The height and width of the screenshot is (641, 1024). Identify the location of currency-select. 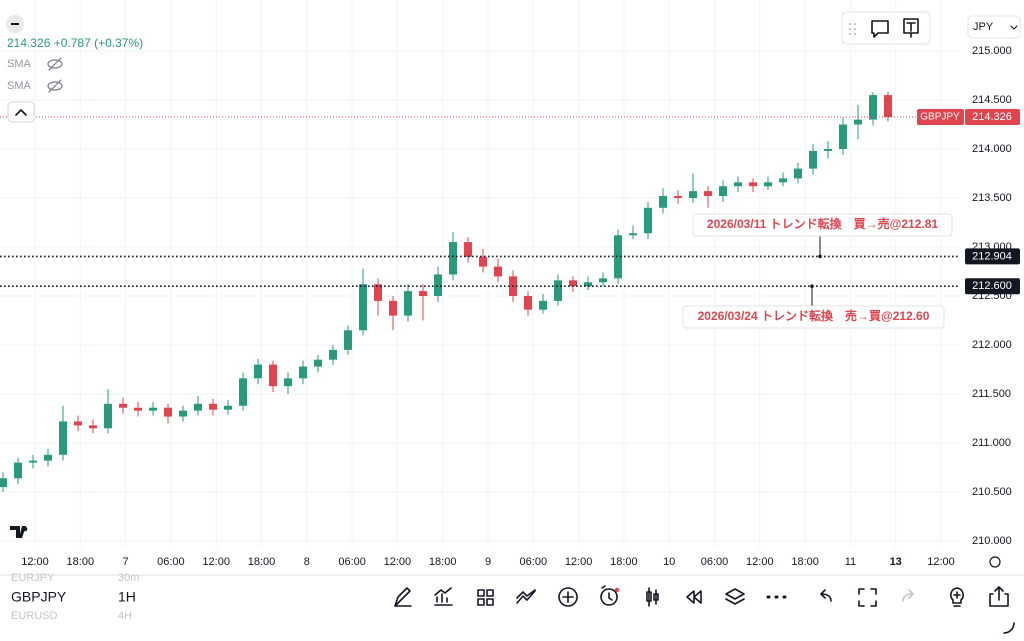
(994, 27).